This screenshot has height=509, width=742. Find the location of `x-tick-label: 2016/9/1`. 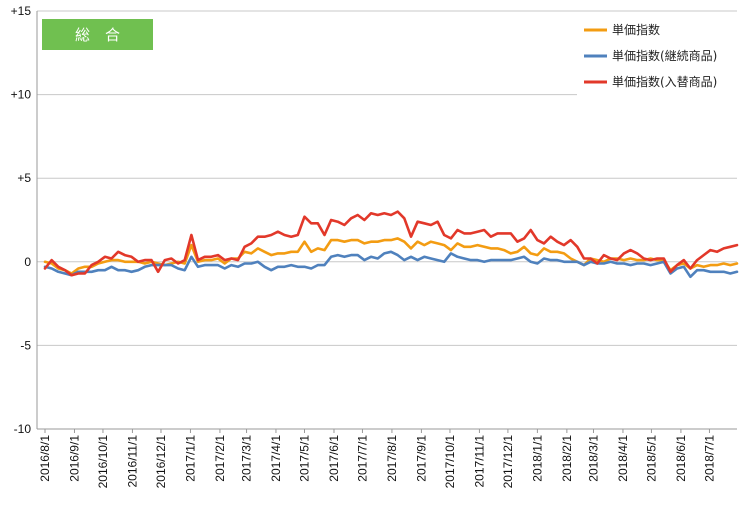

x-tick-label: 2016/9/1 is located at coordinates (74, 458).